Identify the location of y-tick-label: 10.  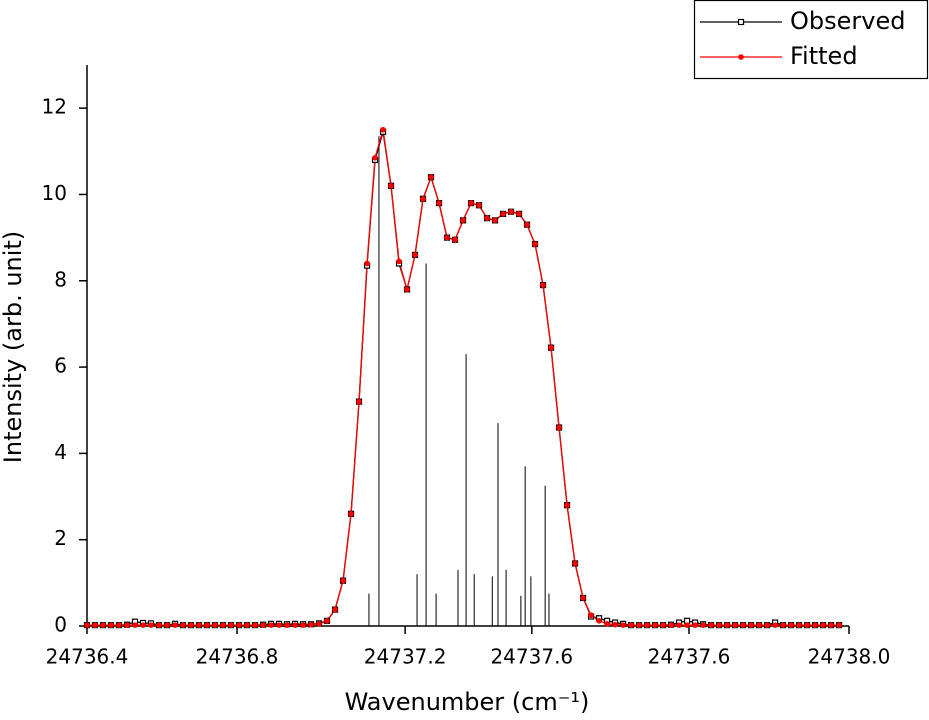
(54, 193).